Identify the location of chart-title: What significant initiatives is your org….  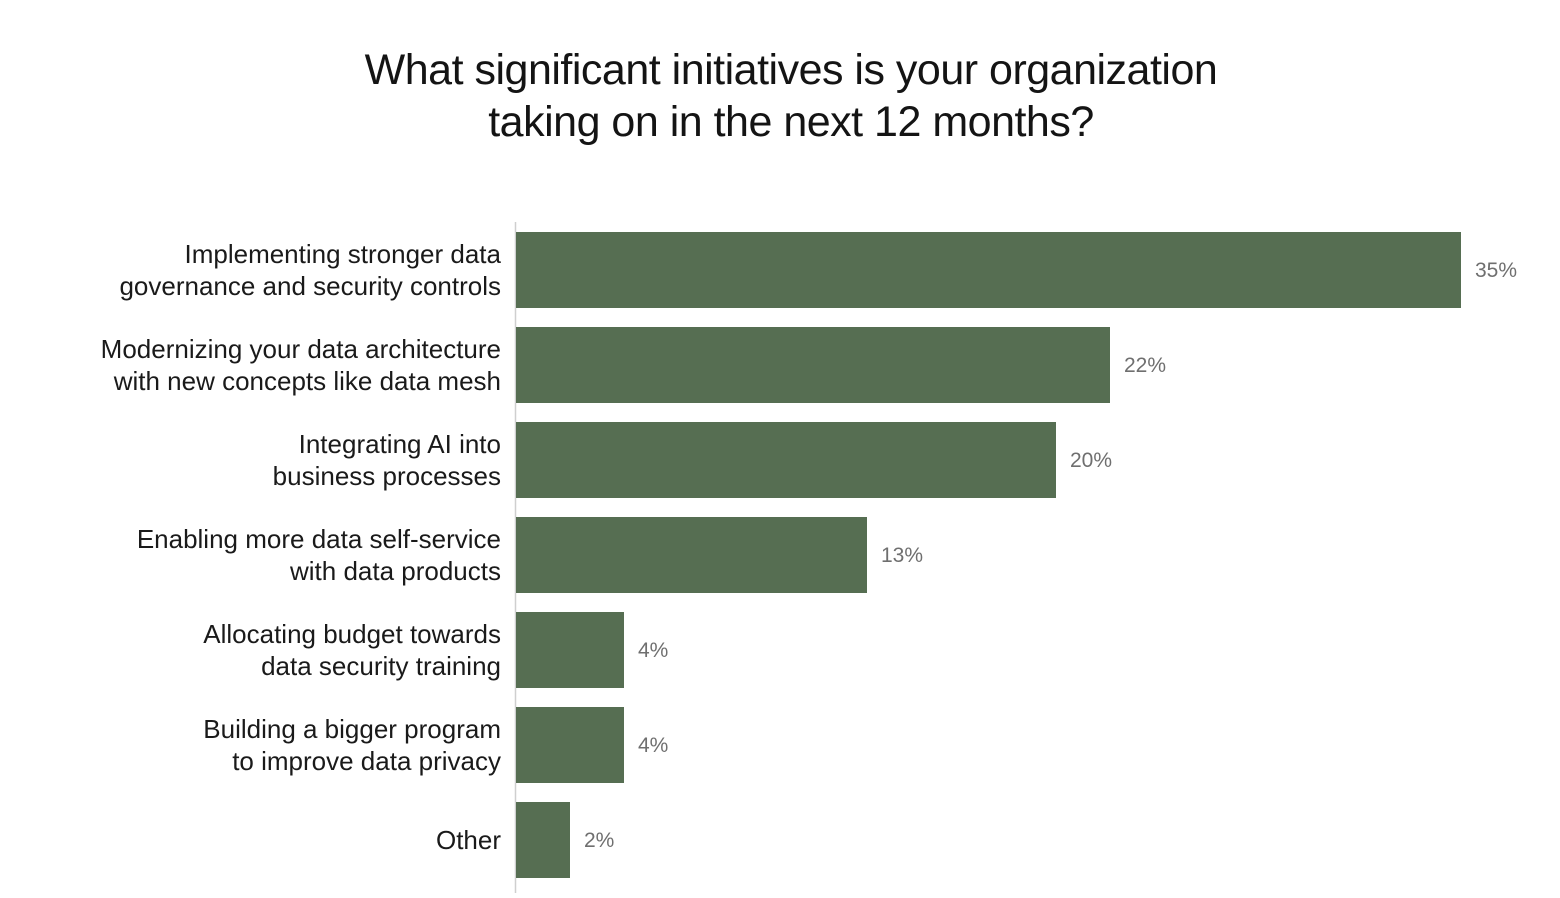
(780, 96).